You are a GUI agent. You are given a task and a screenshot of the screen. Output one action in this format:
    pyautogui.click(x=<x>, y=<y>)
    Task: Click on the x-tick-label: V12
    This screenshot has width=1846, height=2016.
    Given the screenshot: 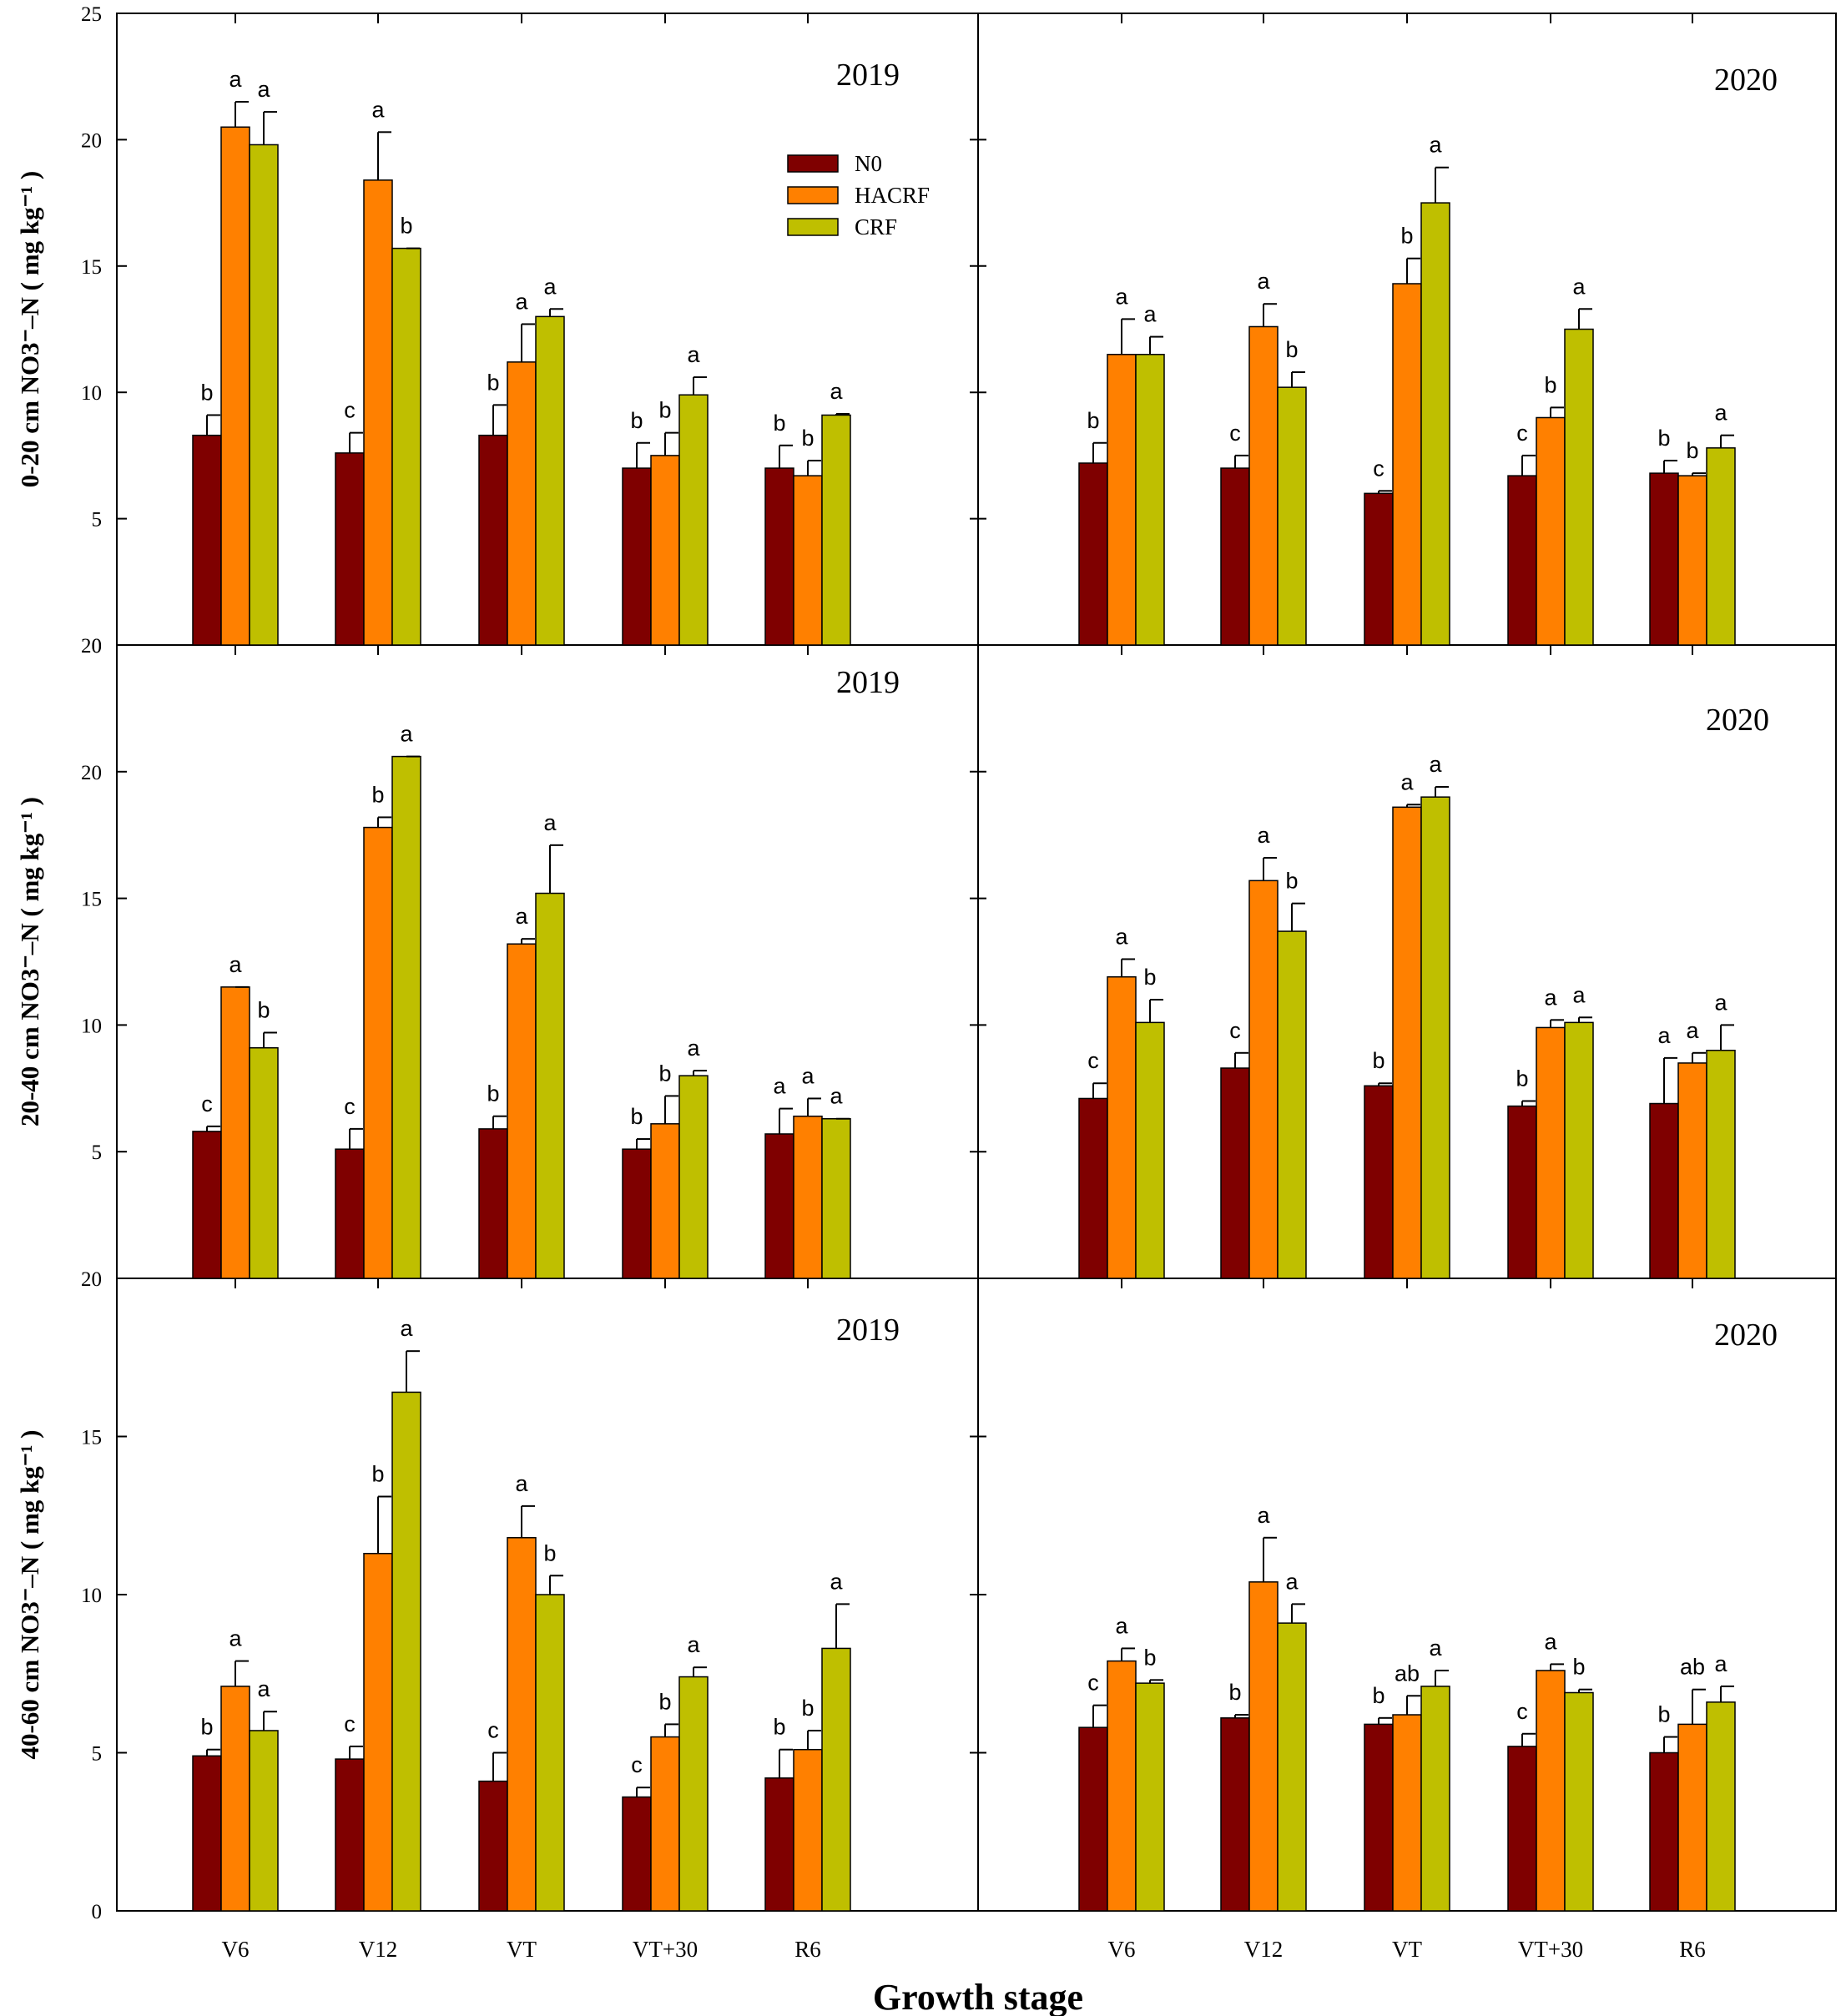 What is the action you would take?
    pyautogui.click(x=1264, y=1950)
    